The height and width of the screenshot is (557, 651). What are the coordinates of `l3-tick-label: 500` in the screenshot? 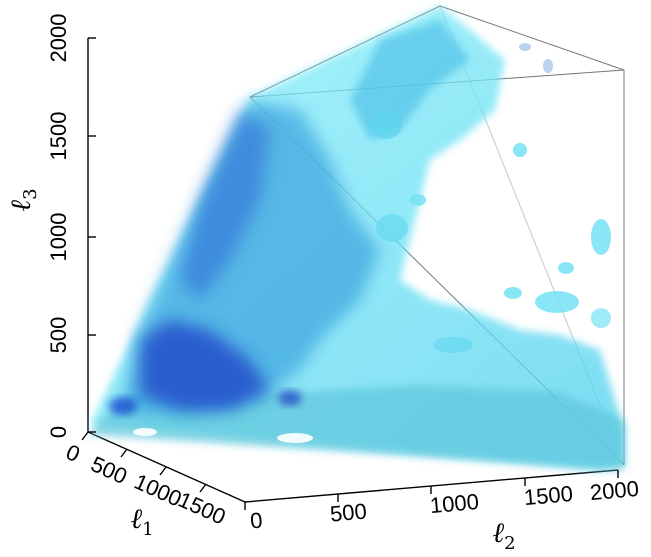 It's located at (58, 335).